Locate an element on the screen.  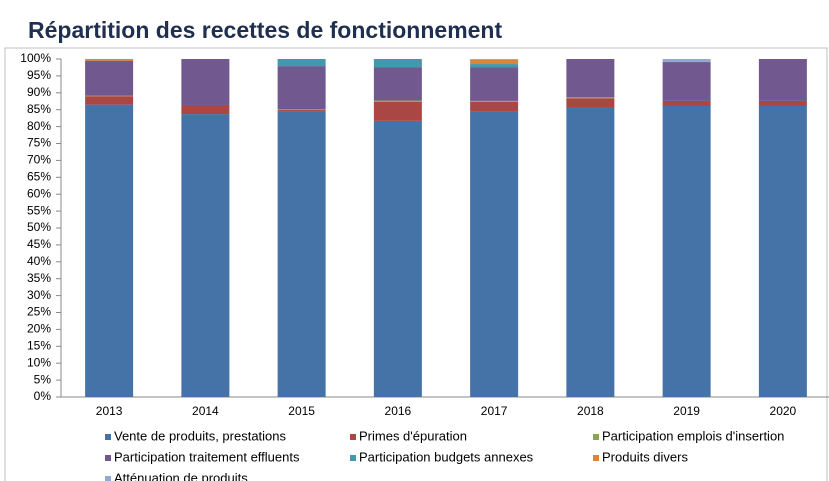
y-tick-label: 85% is located at coordinates (39, 109).